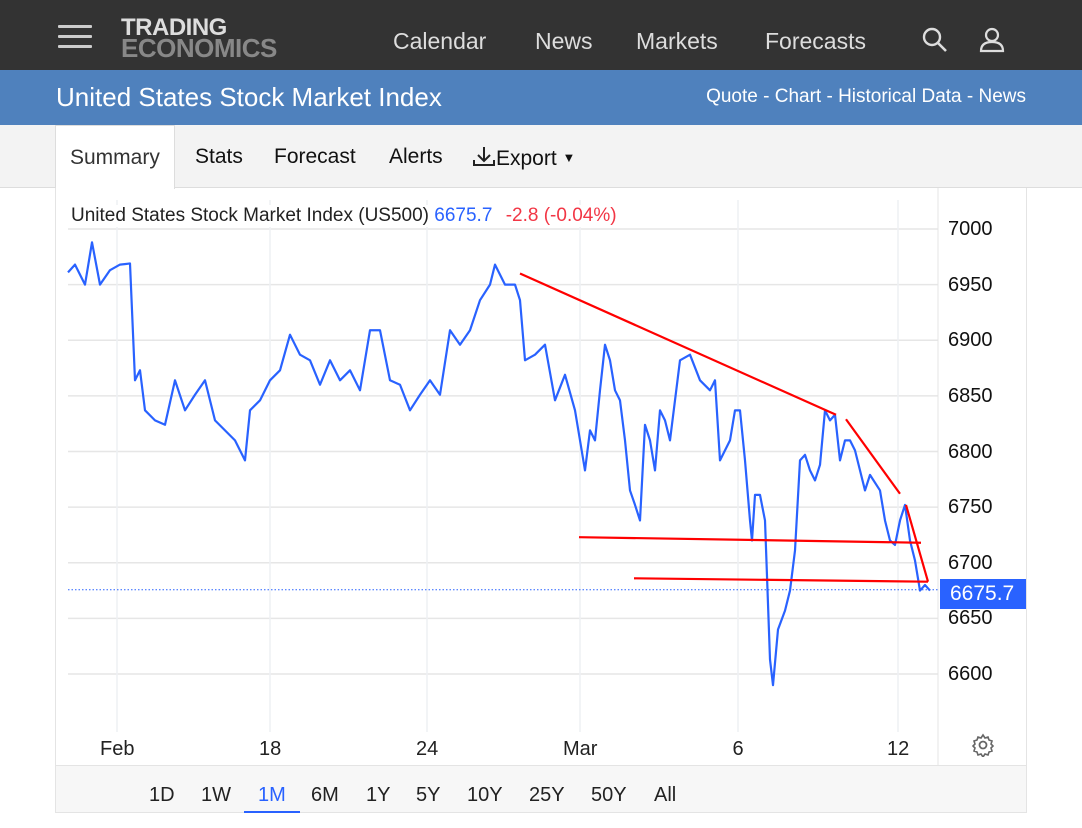 The image size is (1082, 828). I want to click on x-tick-label: 24, so click(427, 749).